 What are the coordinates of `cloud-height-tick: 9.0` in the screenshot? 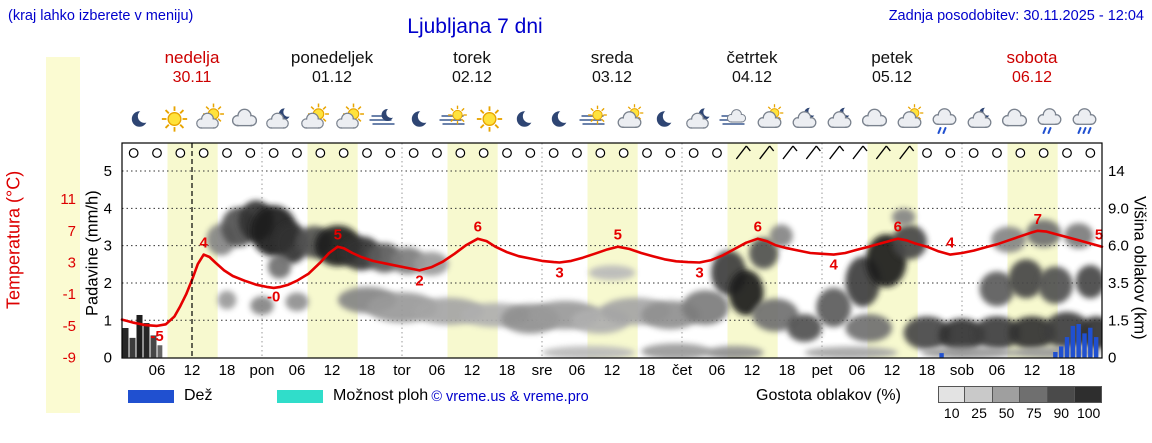 It's located at (1118, 208).